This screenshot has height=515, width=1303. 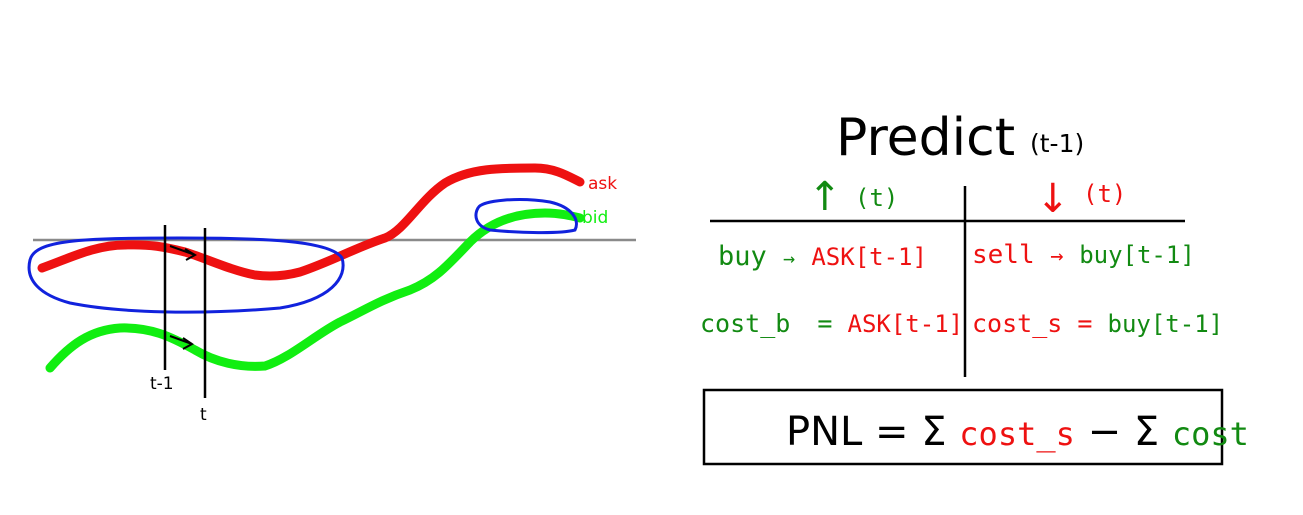 I want to click on pnl-box: PNL = Σ cost_s − Σ cost, so click(x=975, y=427).